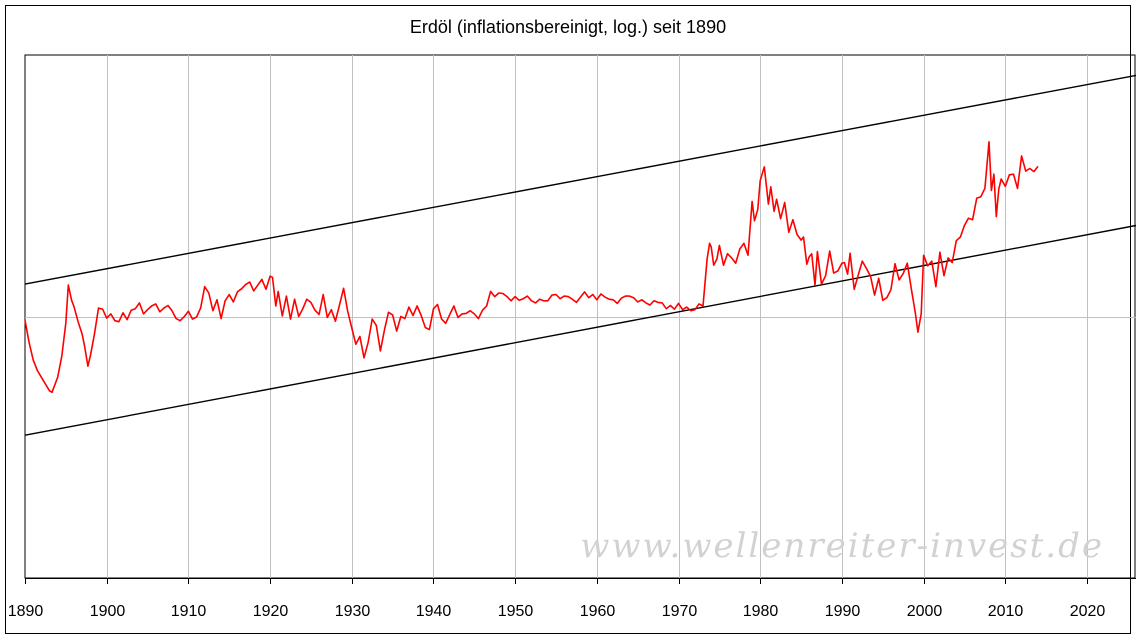 This screenshot has height=639, width=1136. I want to click on x-tick-label: 1910, so click(189, 611).